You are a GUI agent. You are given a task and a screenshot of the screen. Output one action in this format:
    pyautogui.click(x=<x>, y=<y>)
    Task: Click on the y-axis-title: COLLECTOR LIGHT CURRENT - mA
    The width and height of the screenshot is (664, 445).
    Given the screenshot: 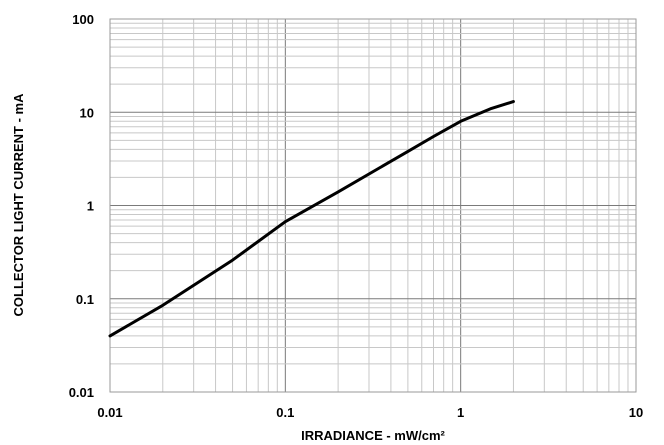 What is the action you would take?
    pyautogui.click(x=18, y=205)
    